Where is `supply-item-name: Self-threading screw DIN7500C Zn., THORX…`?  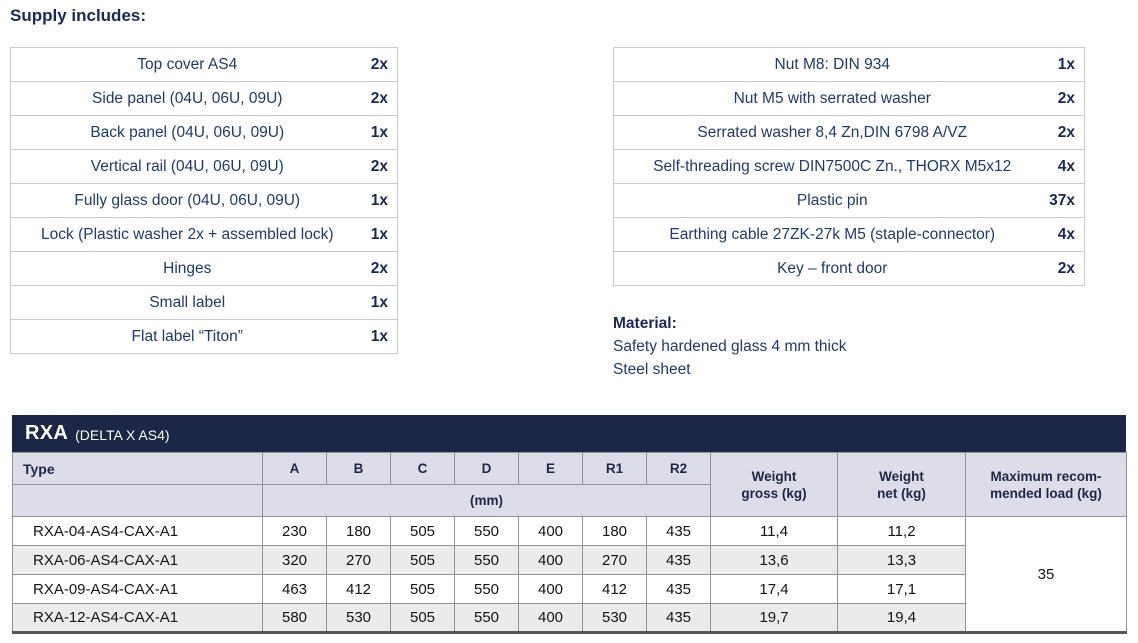
supply-item-name: Self-threading screw DIN7500C Zn., THORX… is located at coordinates (830, 166).